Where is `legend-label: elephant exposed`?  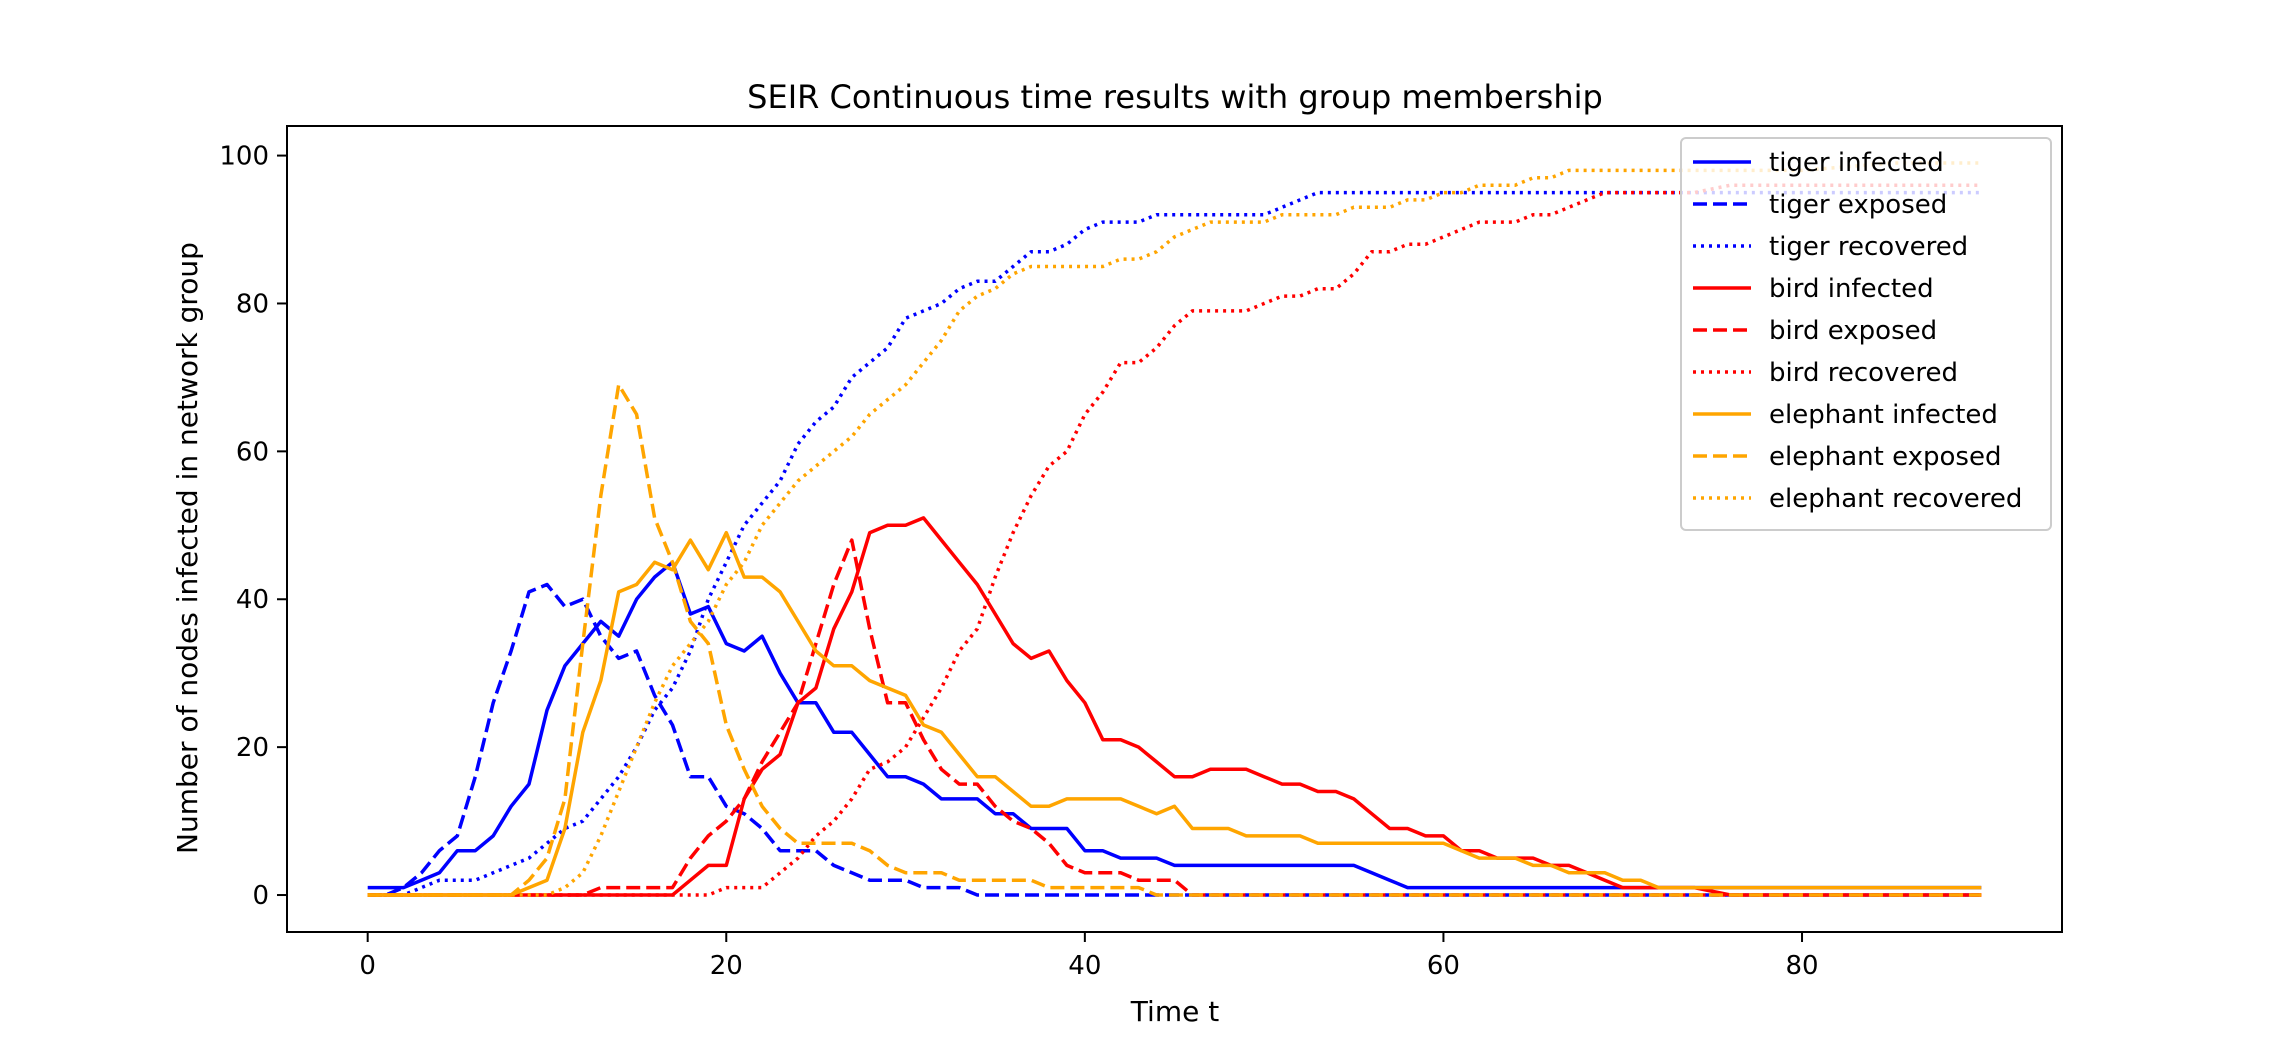
legend-label: elephant exposed is located at coordinates (1885, 457).